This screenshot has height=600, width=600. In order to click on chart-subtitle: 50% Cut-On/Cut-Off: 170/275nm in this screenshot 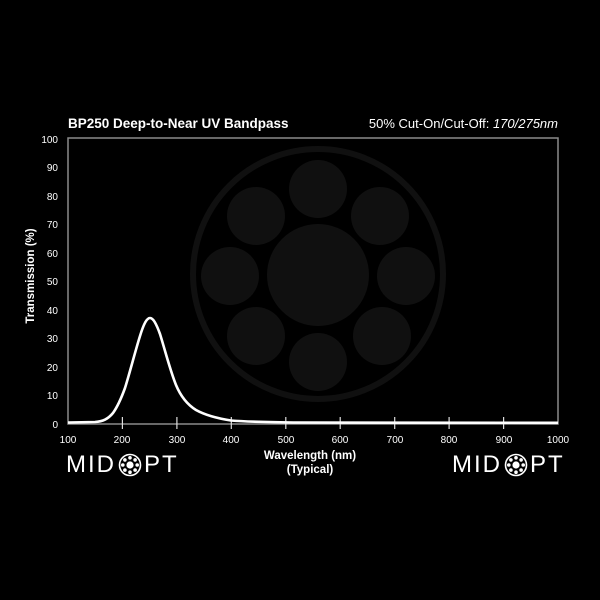, I will do `click(463, 123)`.